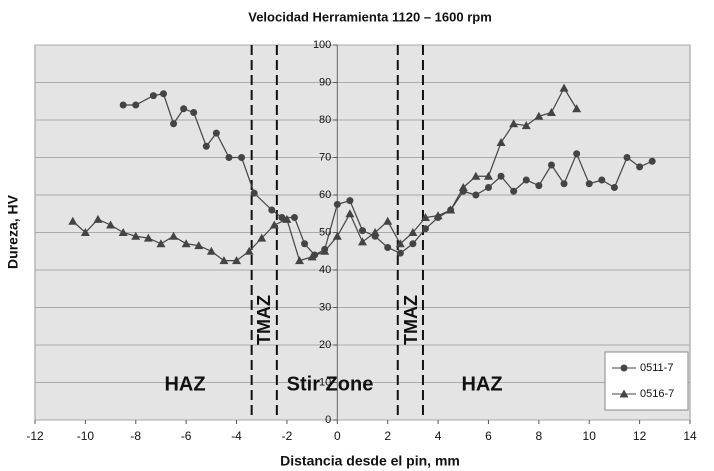  What do you see at coordinates (325, 307) in the screenshot?
I see `y-tick-label: 30` at bounding box center [325, 307].